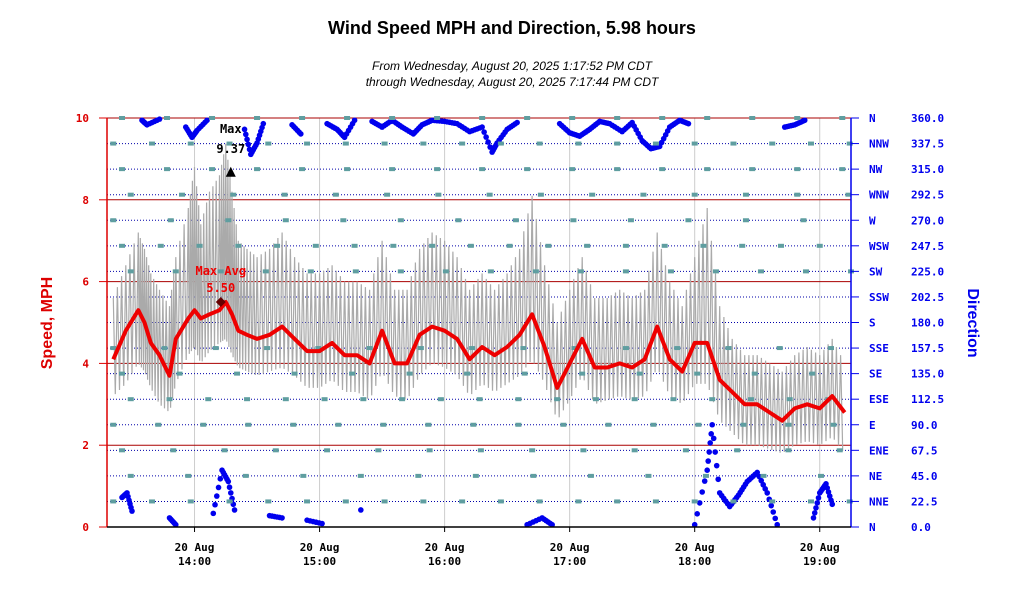  Describe the element at coordinates (231, 129) in the screenshot. I see `max-label: Max` at that location.